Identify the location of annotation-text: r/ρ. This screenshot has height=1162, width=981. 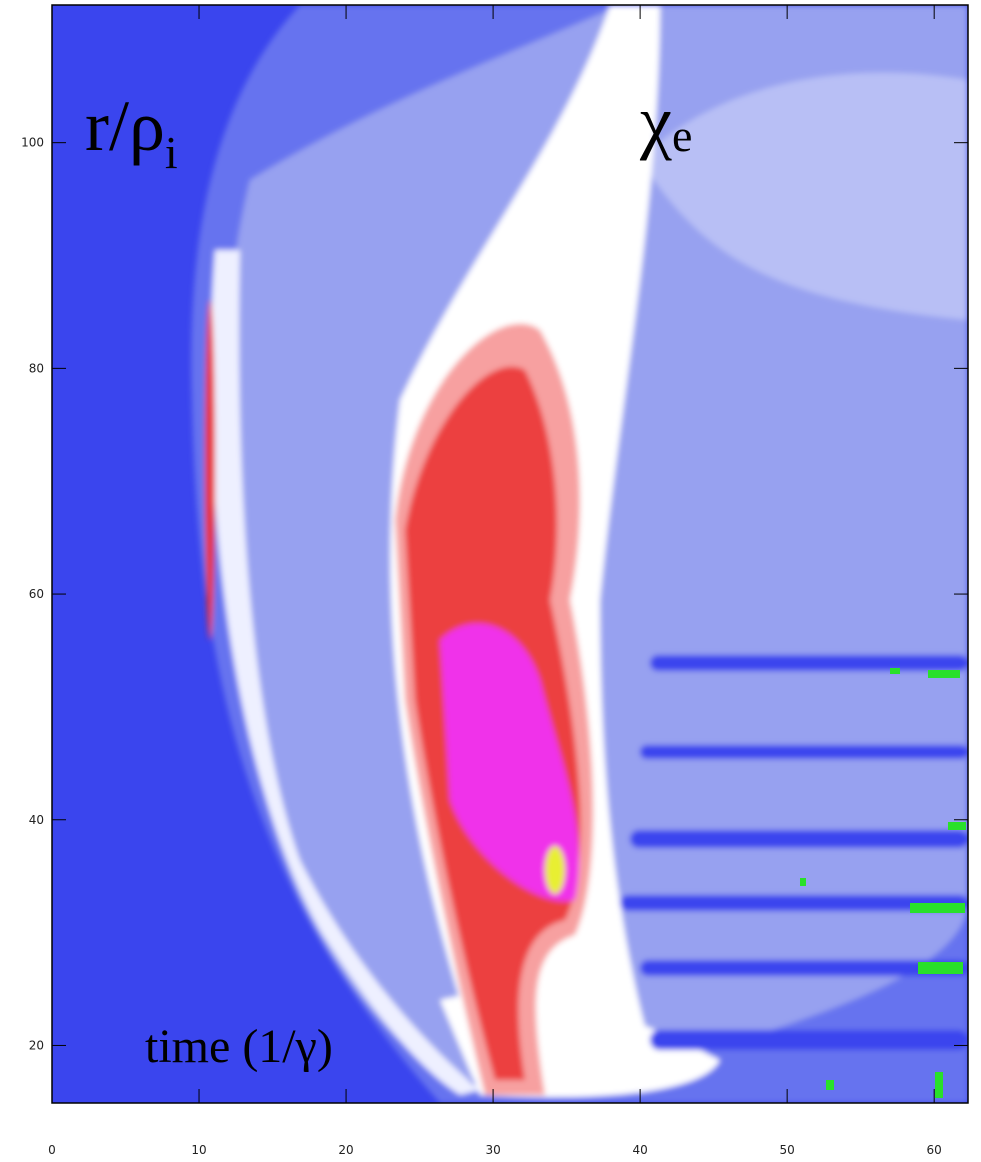
(125, 126).